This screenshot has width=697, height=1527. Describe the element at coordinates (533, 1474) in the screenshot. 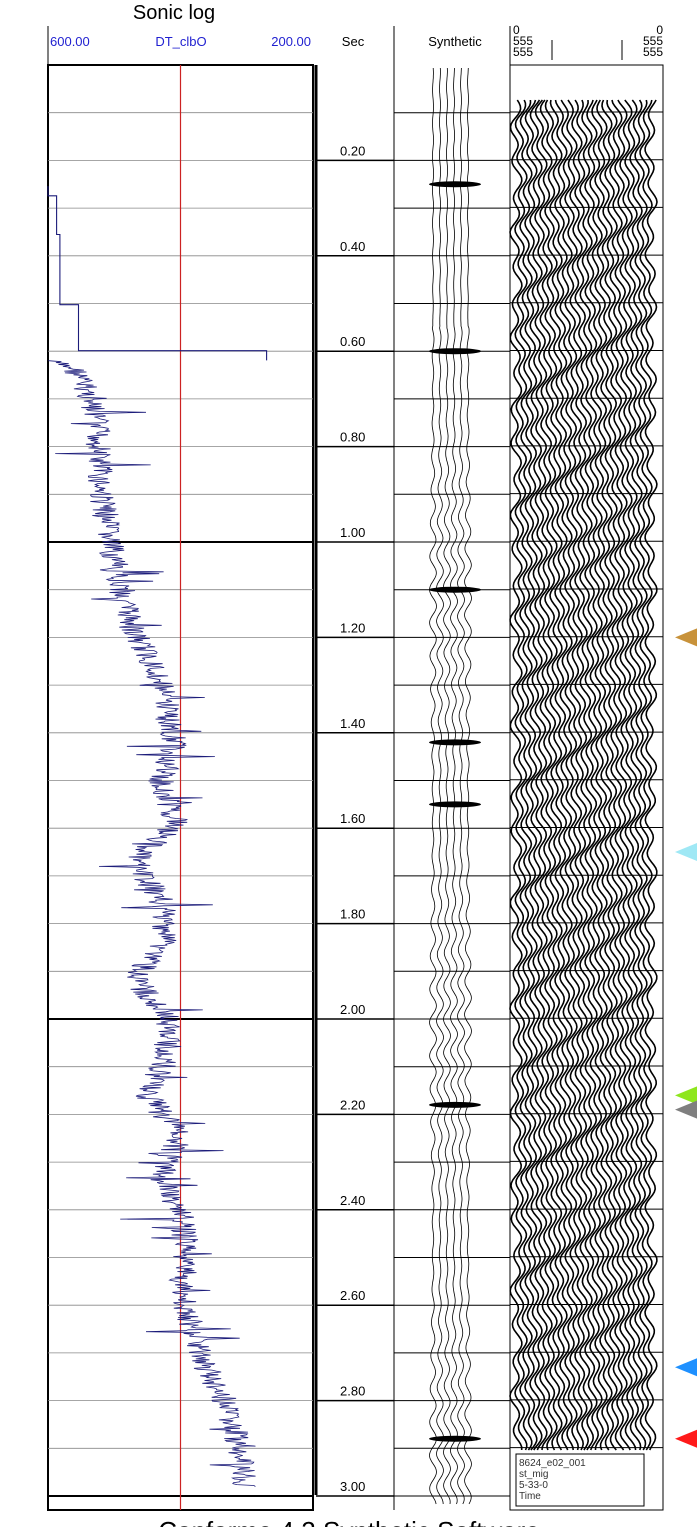

I see `seismic-label-line-2: st_mig` at that location.